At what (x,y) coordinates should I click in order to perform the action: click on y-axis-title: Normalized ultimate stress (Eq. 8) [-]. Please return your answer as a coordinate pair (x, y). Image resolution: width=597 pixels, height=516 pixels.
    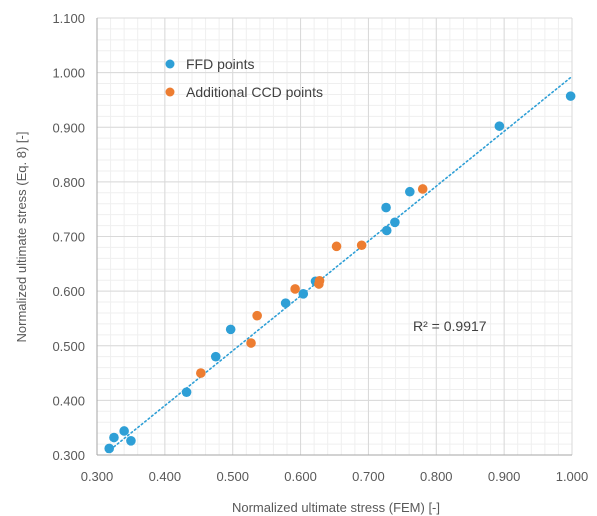
    Looking at the image, I should click on (21, 237).